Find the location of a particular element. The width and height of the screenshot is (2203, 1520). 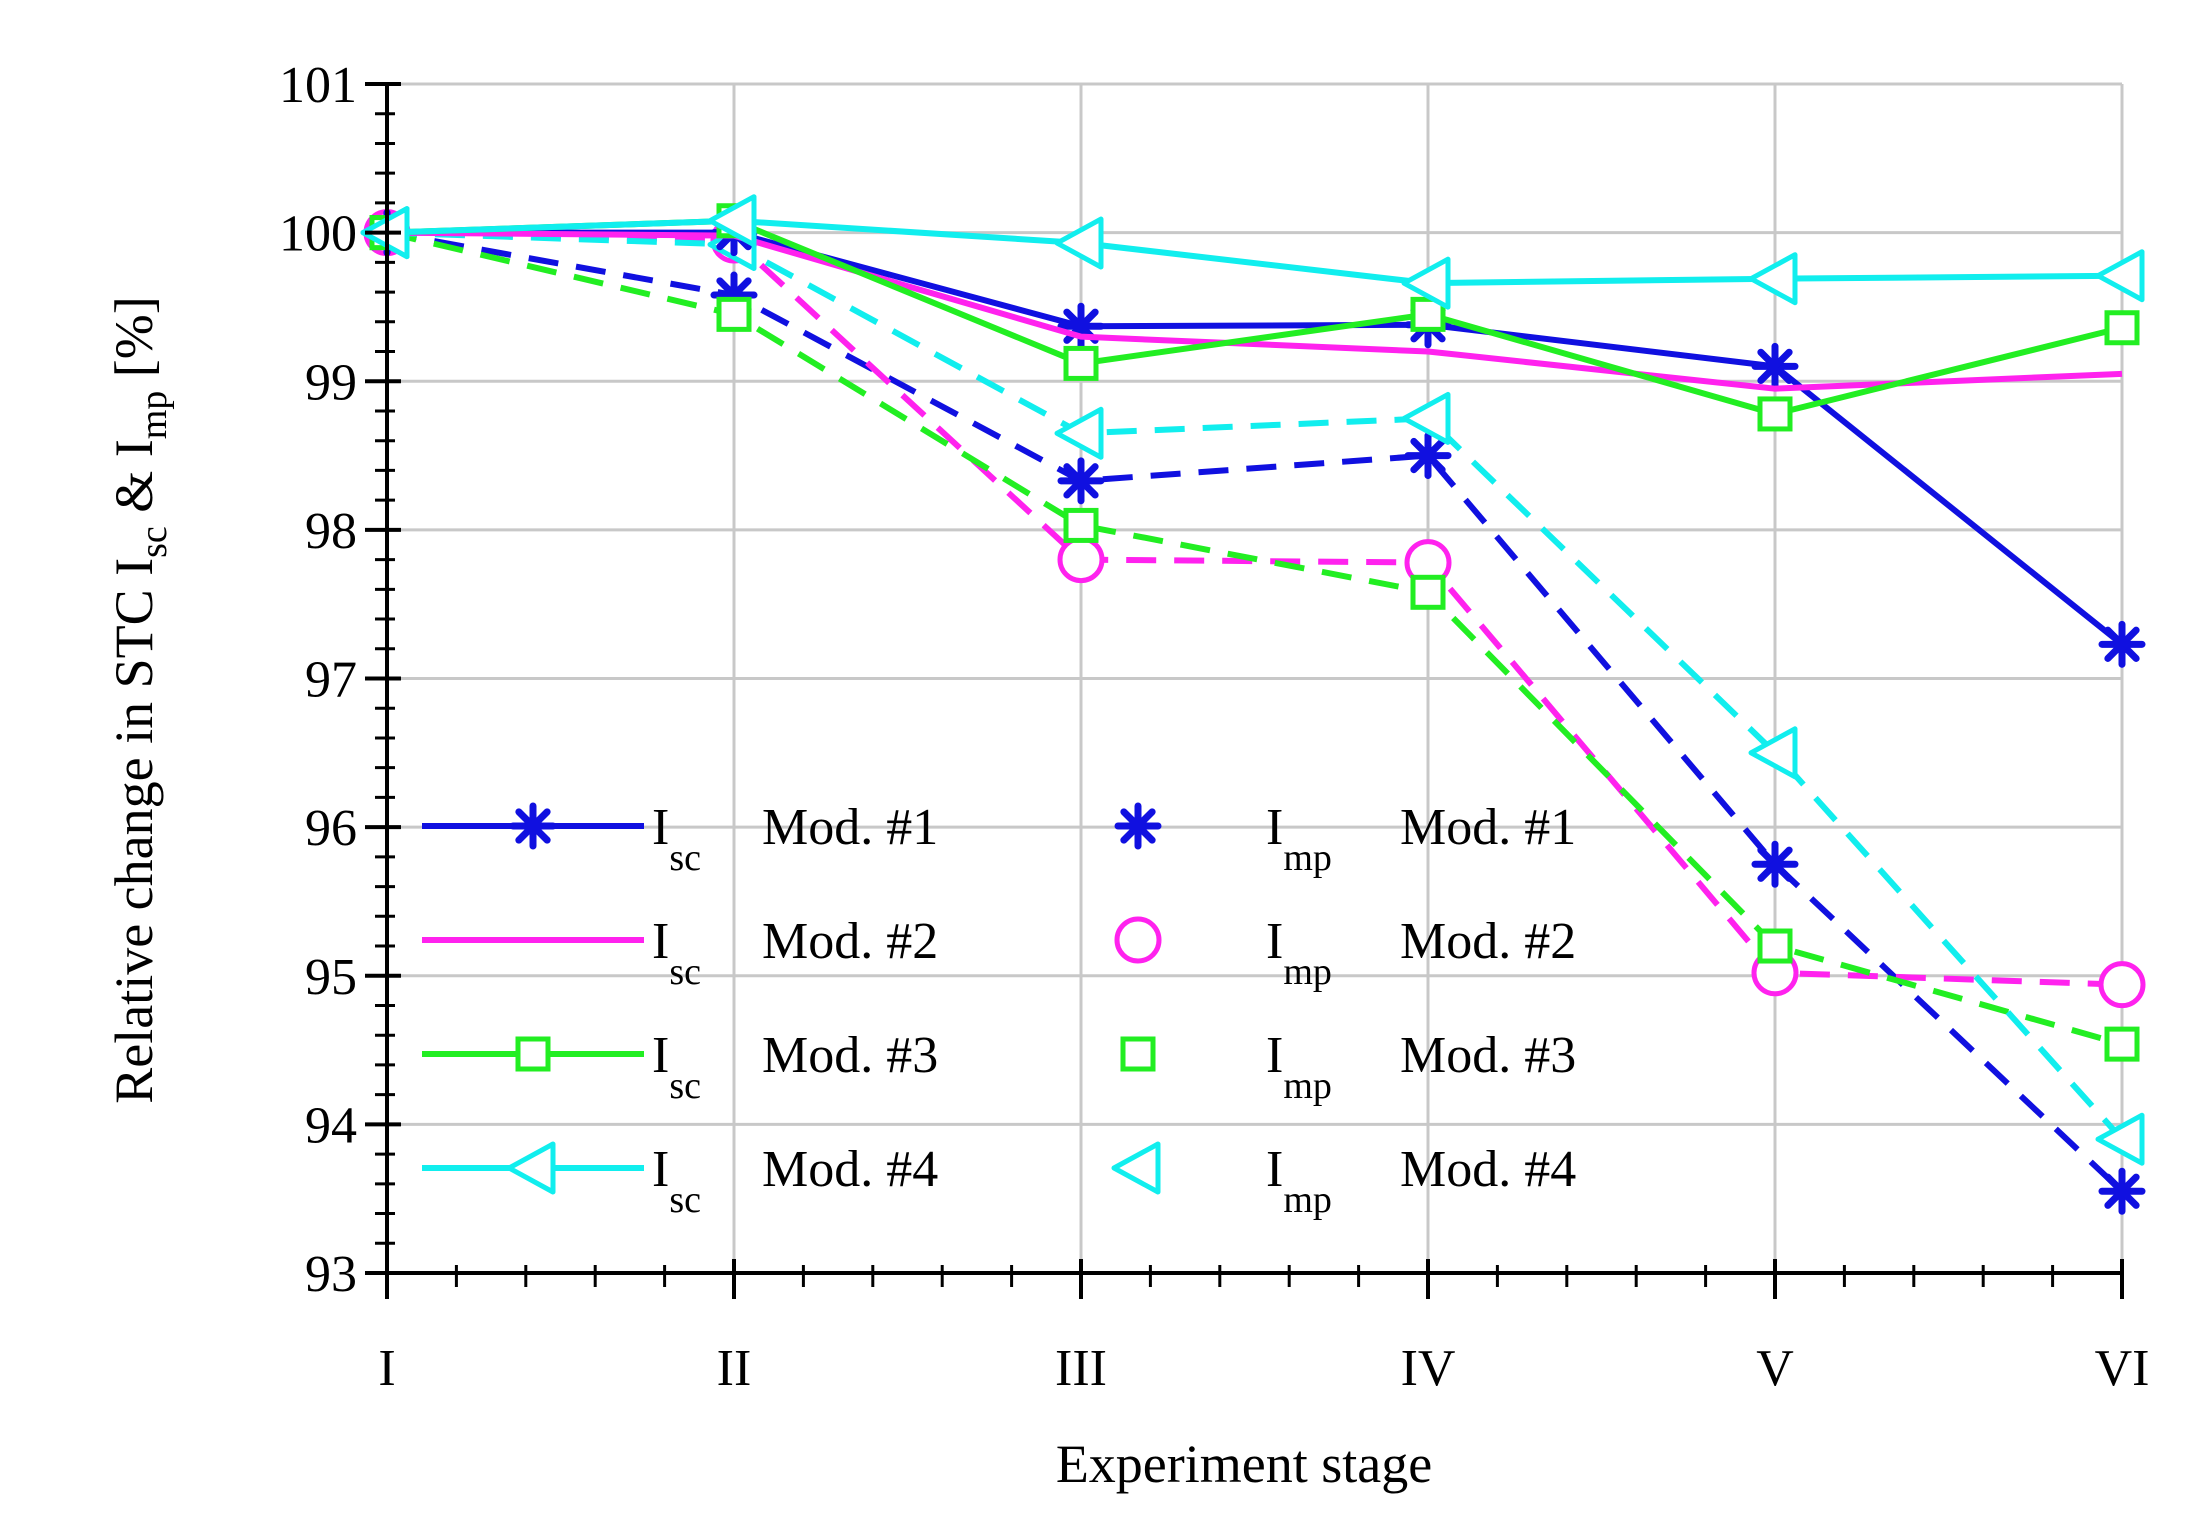

legend-item: Imp Mod. #2 is located at coordinates (1345, 953).